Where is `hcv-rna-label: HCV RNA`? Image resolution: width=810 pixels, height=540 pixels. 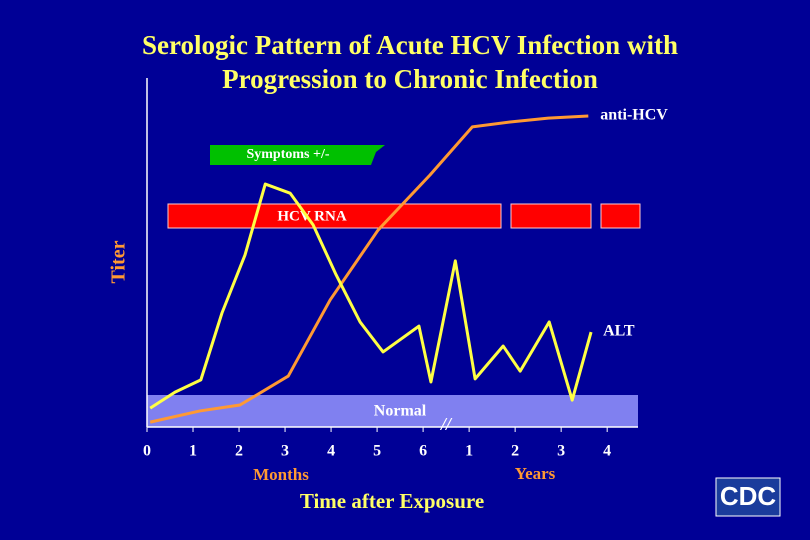 hcv-rna-label: HCV RNA is located at coordinates (311, 216).